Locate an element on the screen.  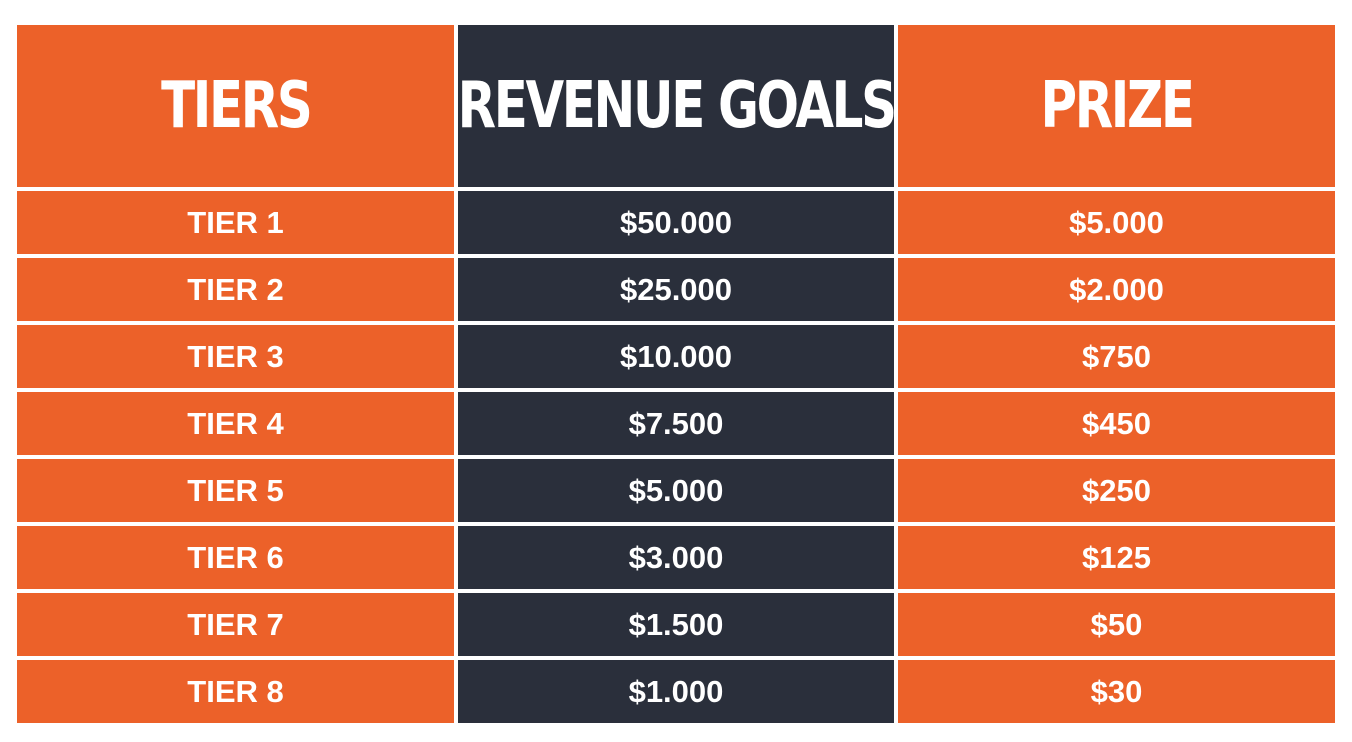
tier-cell: TIER 4 is located at coordinates (235, 423).